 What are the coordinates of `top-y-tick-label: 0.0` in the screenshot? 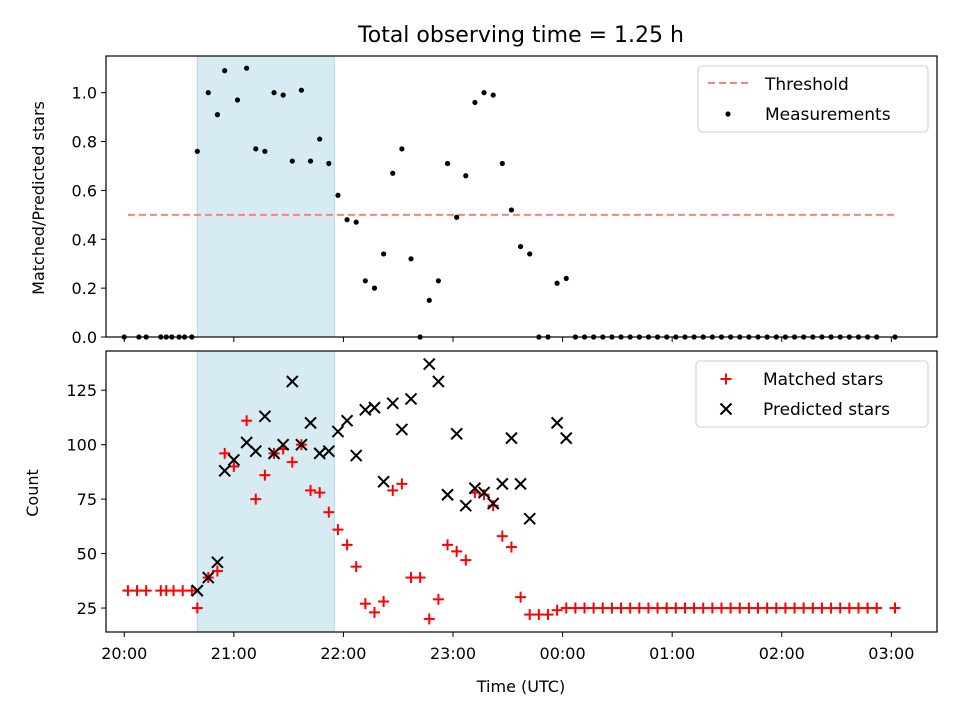 It's located at (84, 337).